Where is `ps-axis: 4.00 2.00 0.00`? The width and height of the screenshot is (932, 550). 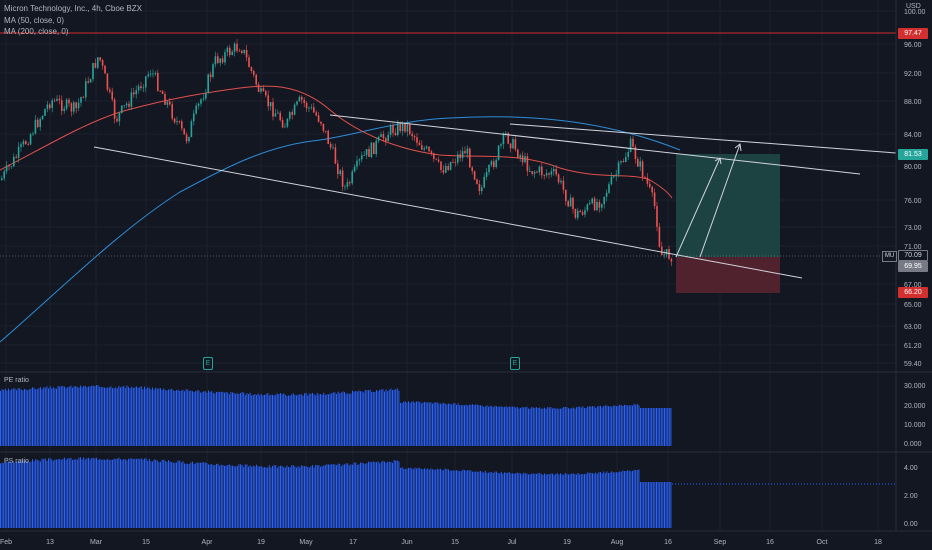
ps-axis: 4.00 2.00 0.00 is located at coordinates (911, 496).